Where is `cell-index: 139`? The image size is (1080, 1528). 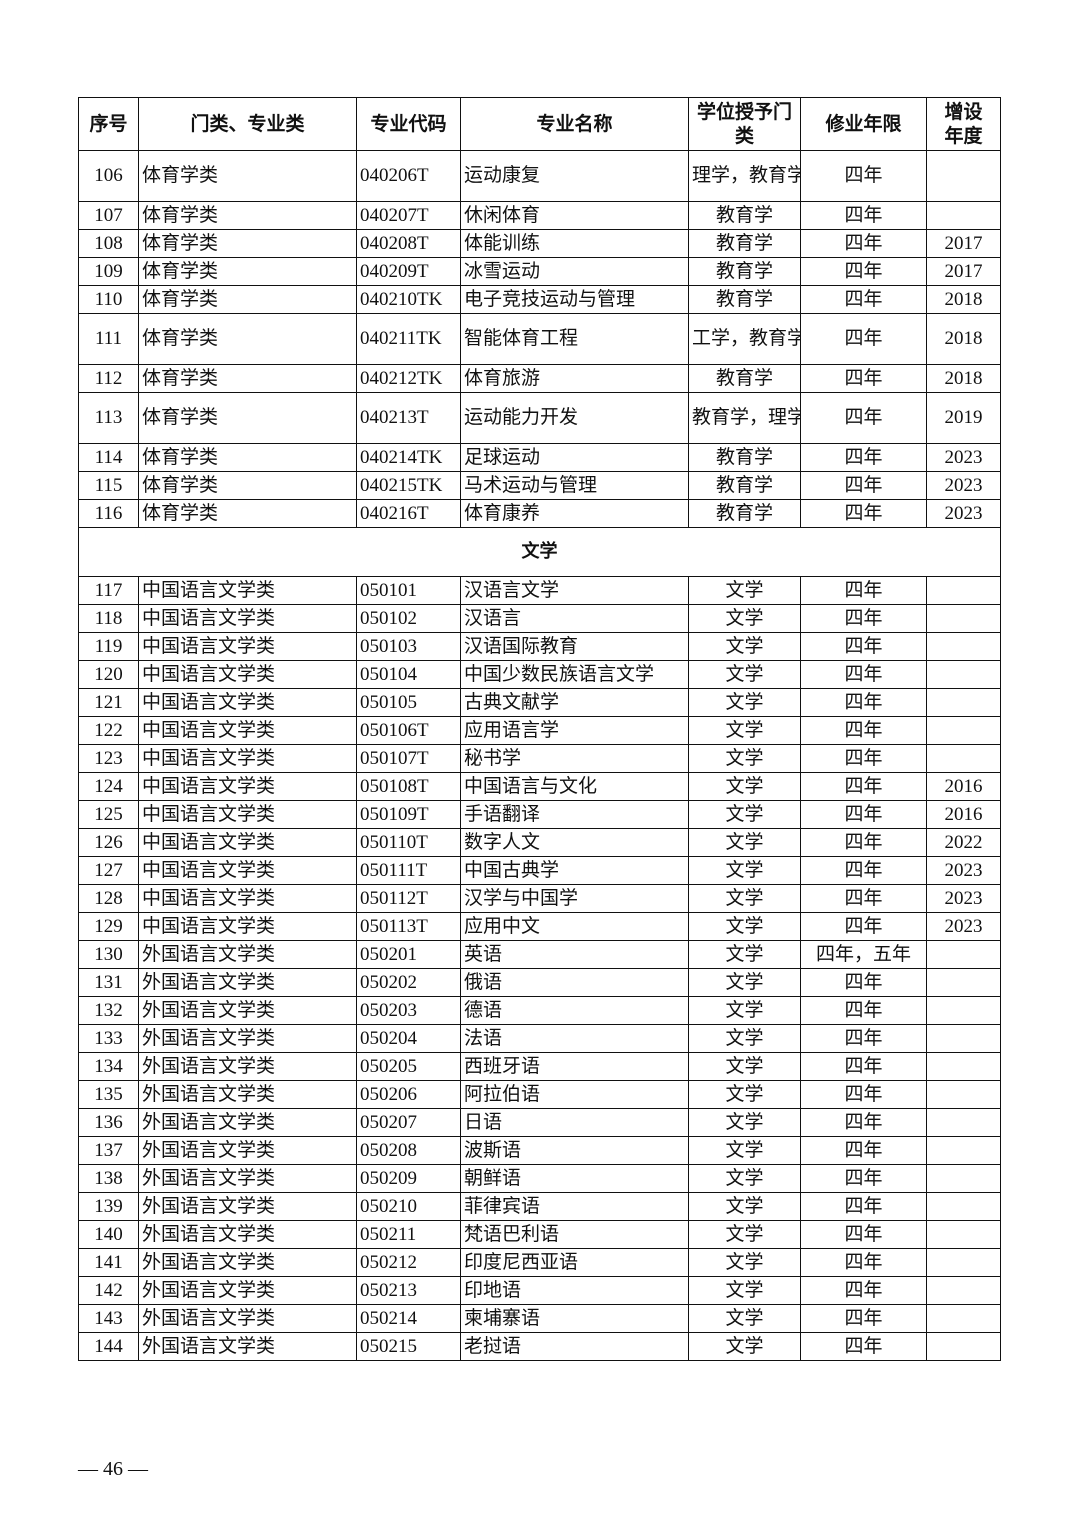
cell-index: 139 is located at coordinates (108, 1206).